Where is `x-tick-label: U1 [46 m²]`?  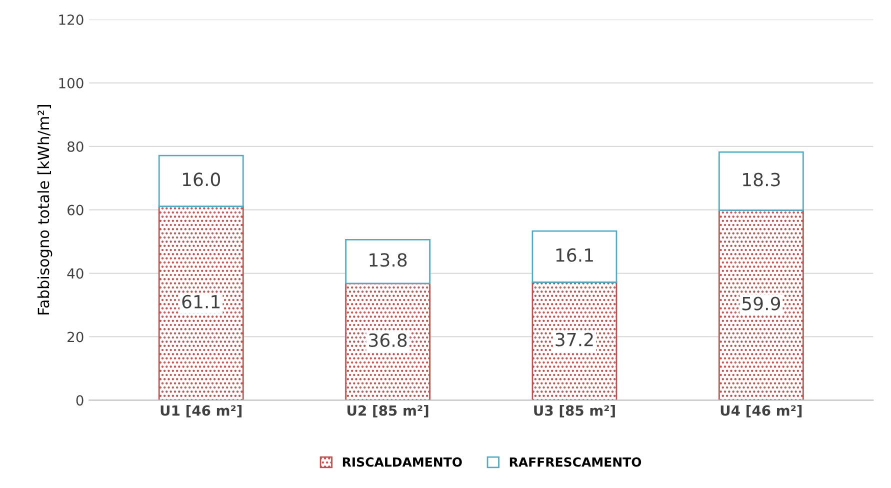 x-tick-label: U1 [46 m²] is located at coordinates (201, 411).